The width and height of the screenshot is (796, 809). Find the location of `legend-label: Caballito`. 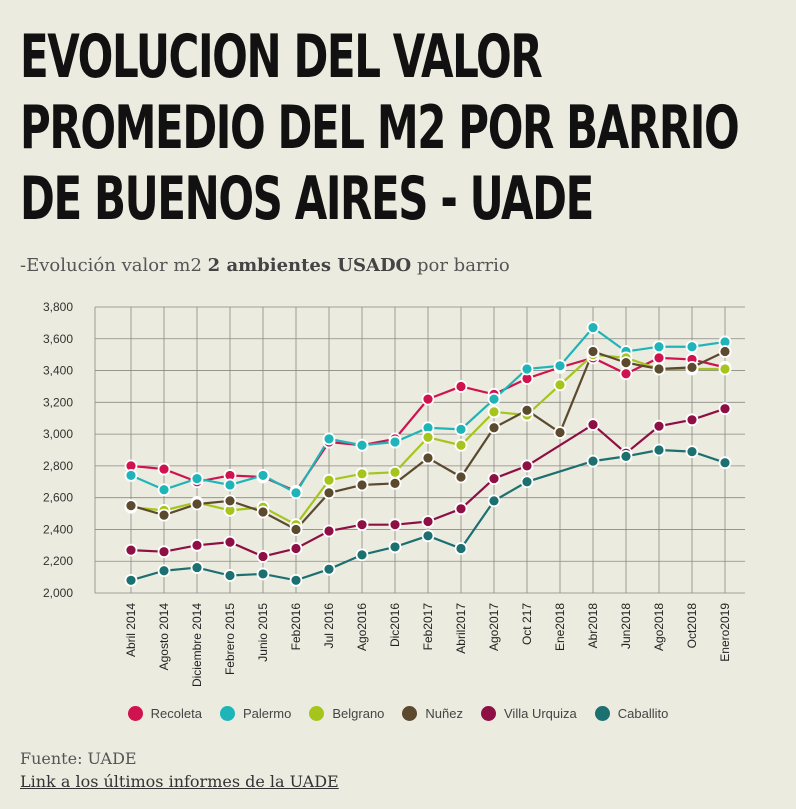

legend-label: Caballito is located at coordinates (643, 713).